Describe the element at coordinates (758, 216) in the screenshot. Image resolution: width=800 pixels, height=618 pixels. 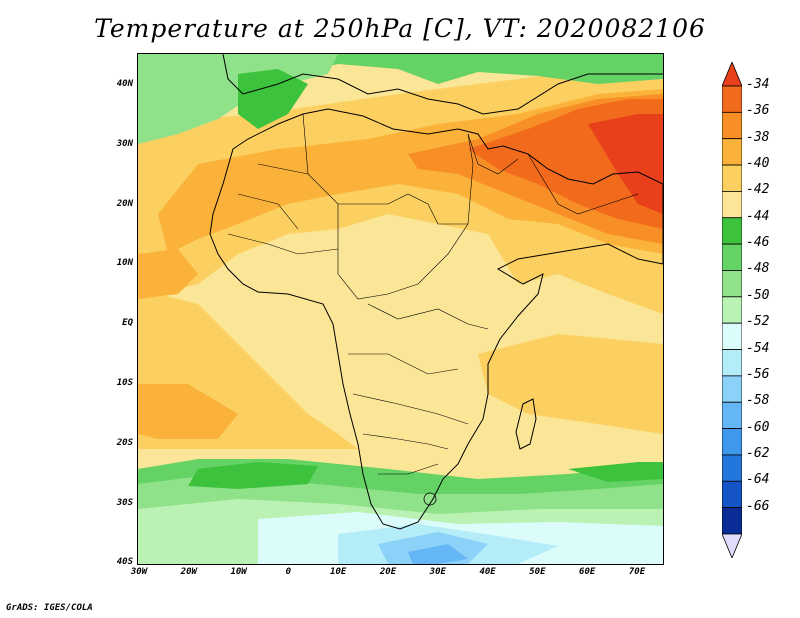
I see `colorbar-label: -44` at that location.